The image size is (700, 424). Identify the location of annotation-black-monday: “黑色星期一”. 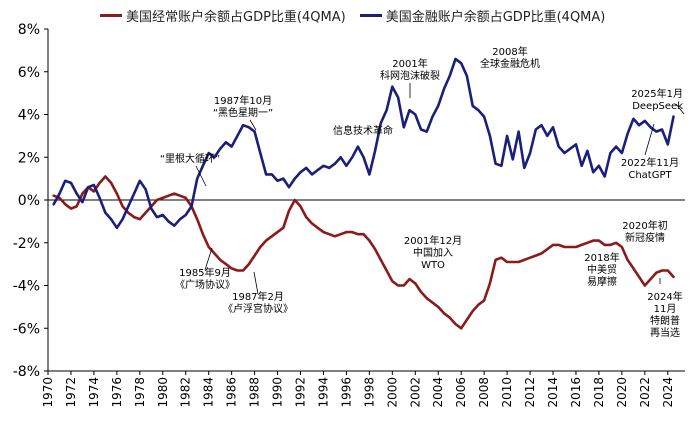
(243, 112).